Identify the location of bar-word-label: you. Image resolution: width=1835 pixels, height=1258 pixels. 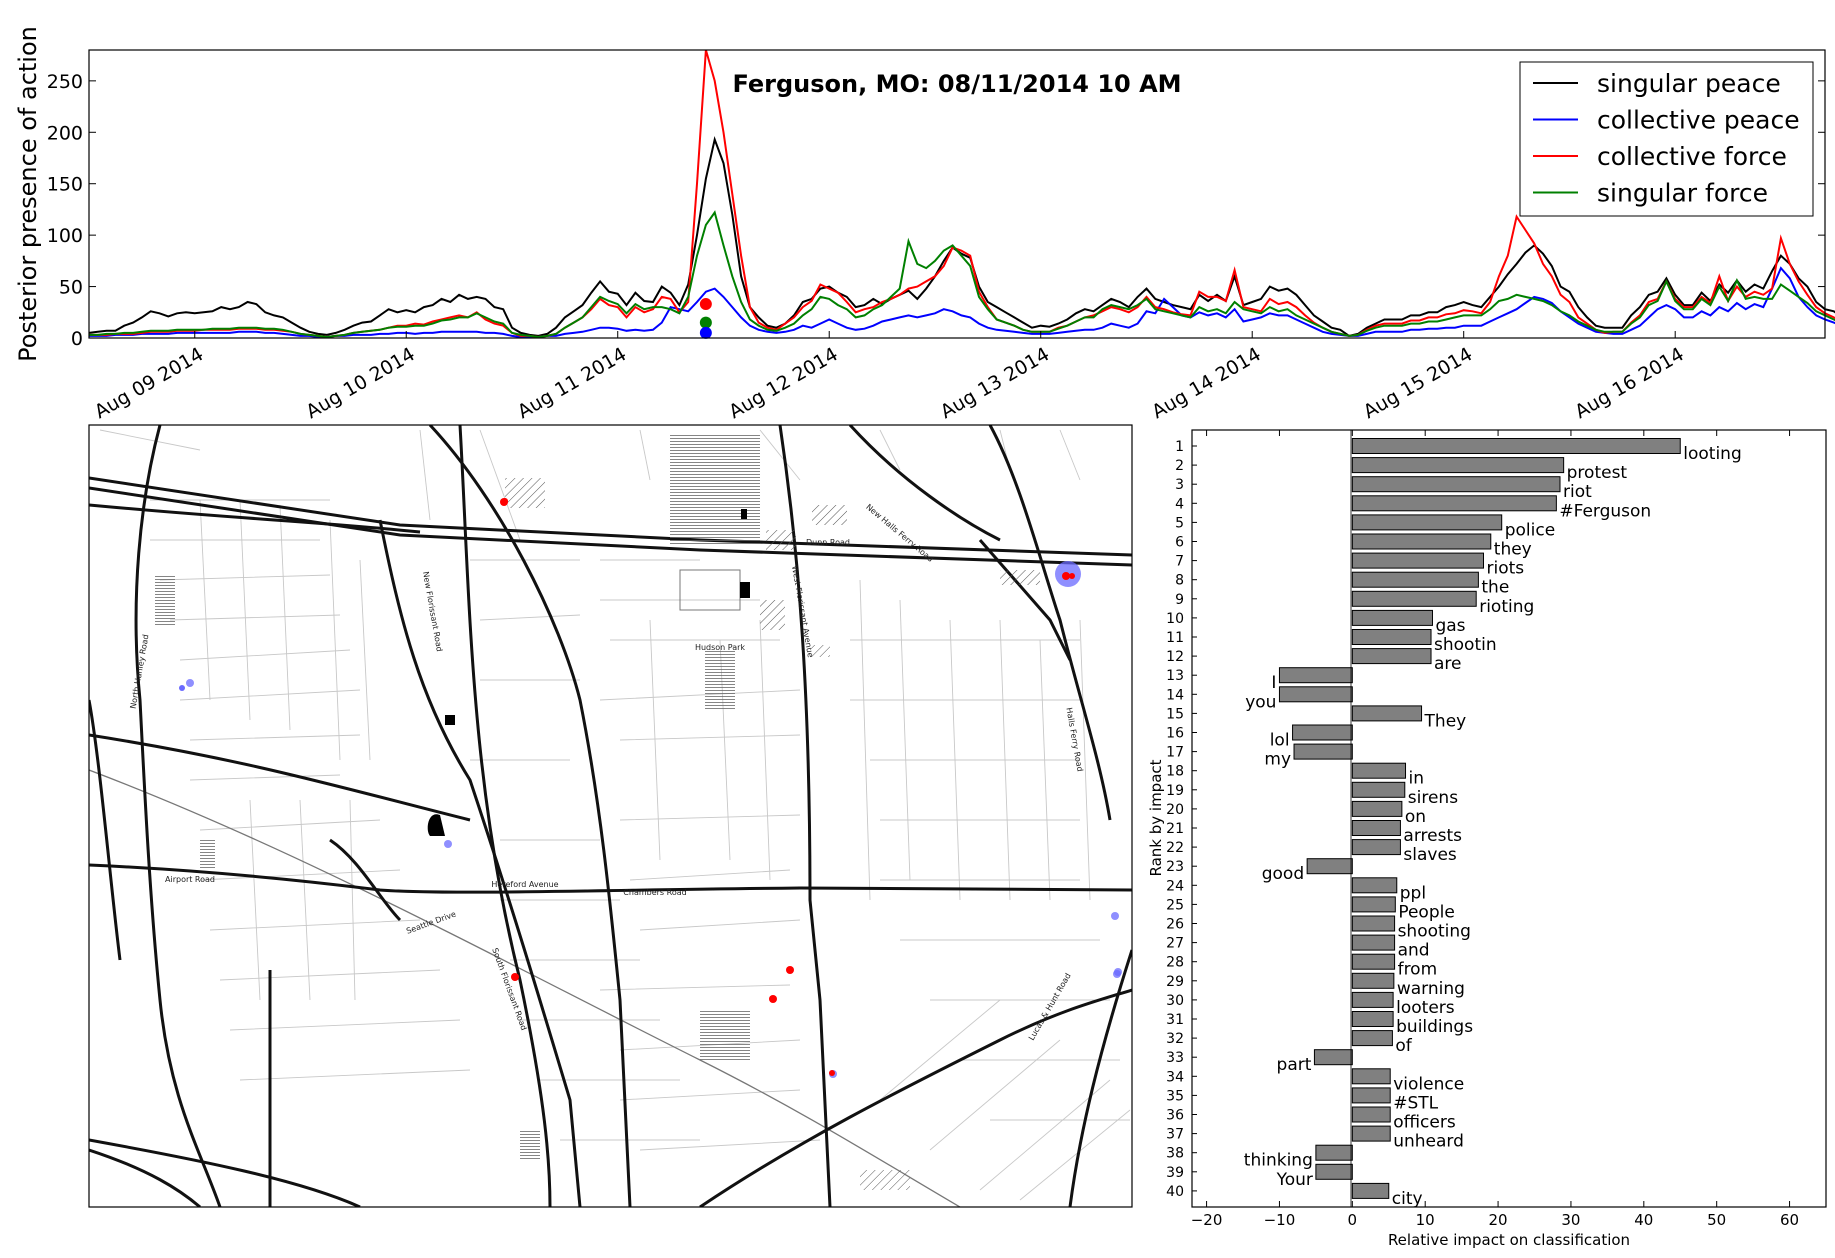
(1260, 702).